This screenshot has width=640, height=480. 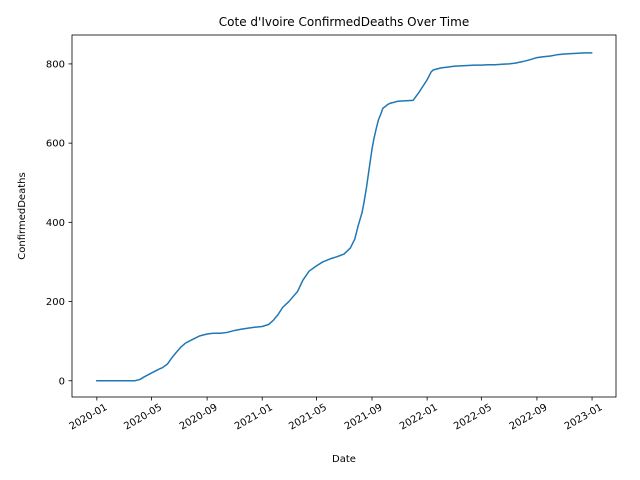 What do you see at coordinates (529, 417) in the screenshot?
I see `x-tick-label: 2022-09` at bounding box center [529, 417].